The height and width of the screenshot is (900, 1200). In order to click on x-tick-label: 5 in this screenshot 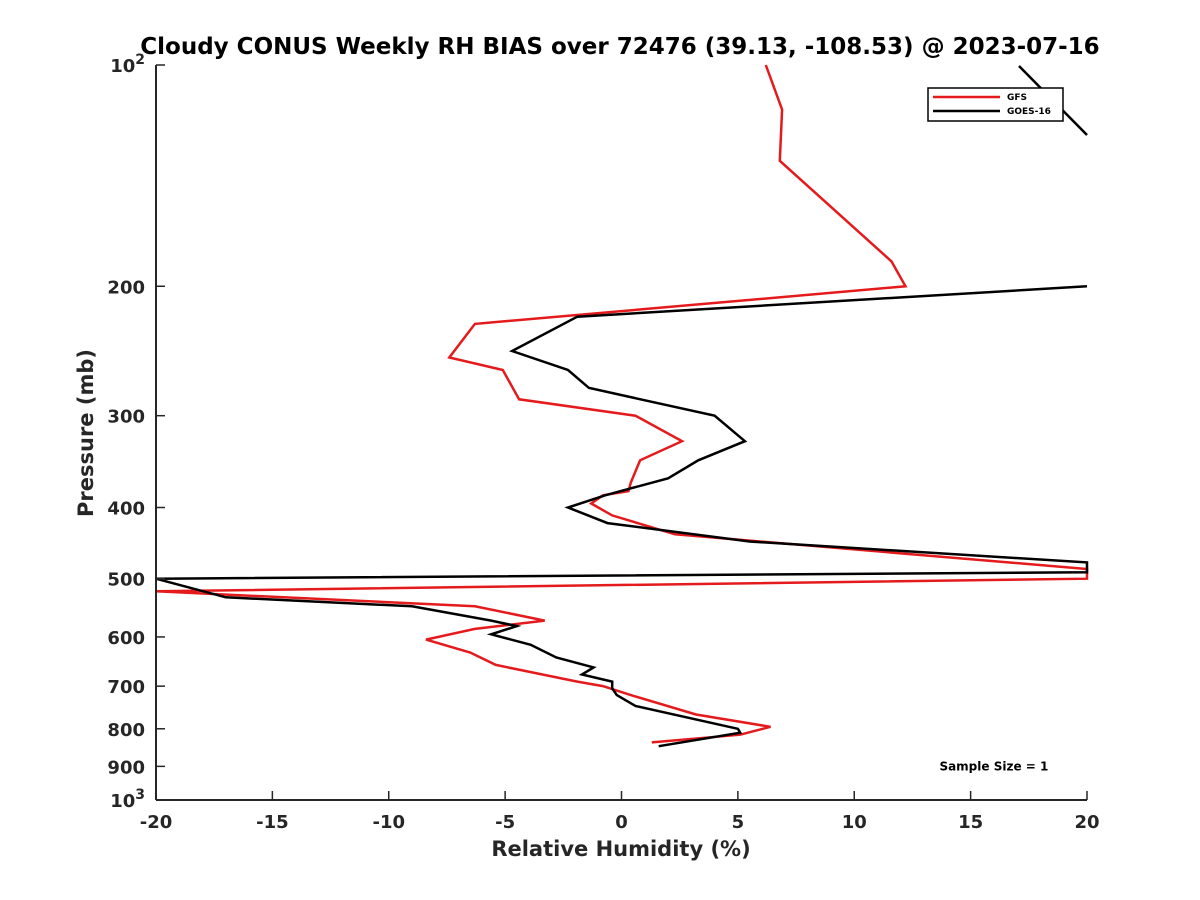, I will do `click(738, 822)`.